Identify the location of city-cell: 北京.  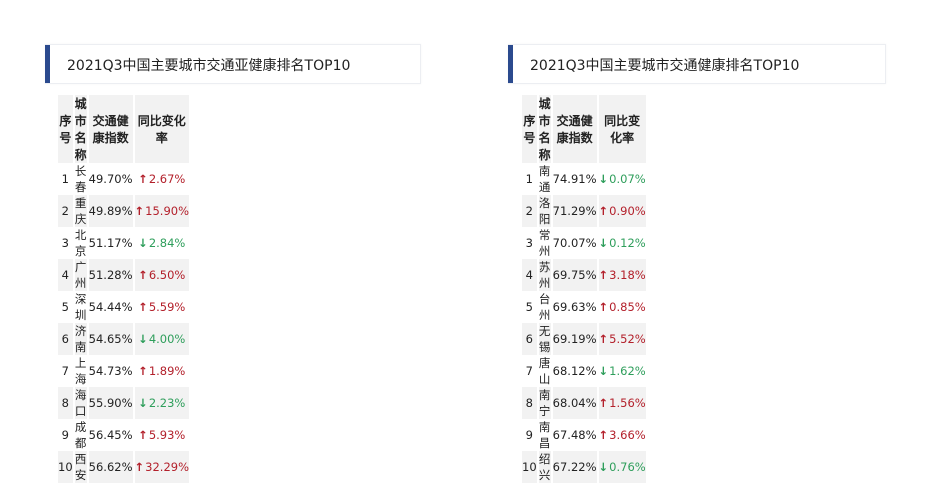
(80, 243).